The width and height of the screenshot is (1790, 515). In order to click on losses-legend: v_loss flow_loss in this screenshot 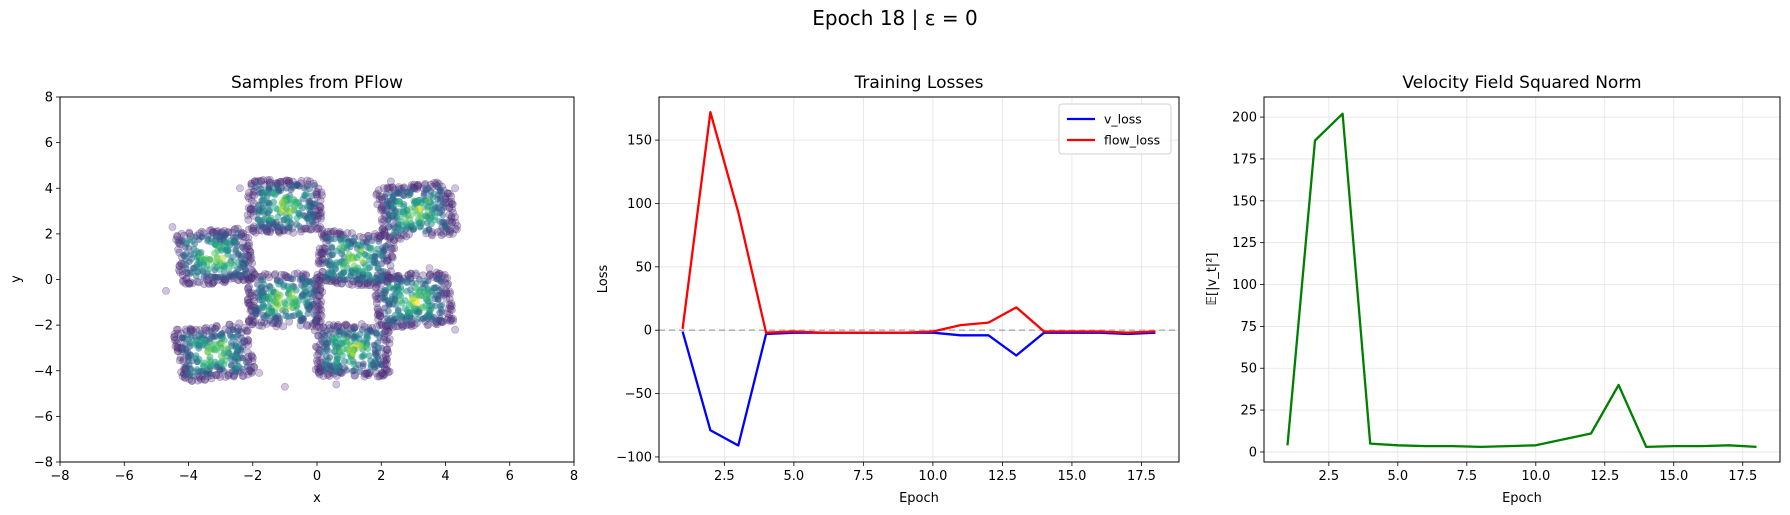, I will do `click(1115, 129)`.